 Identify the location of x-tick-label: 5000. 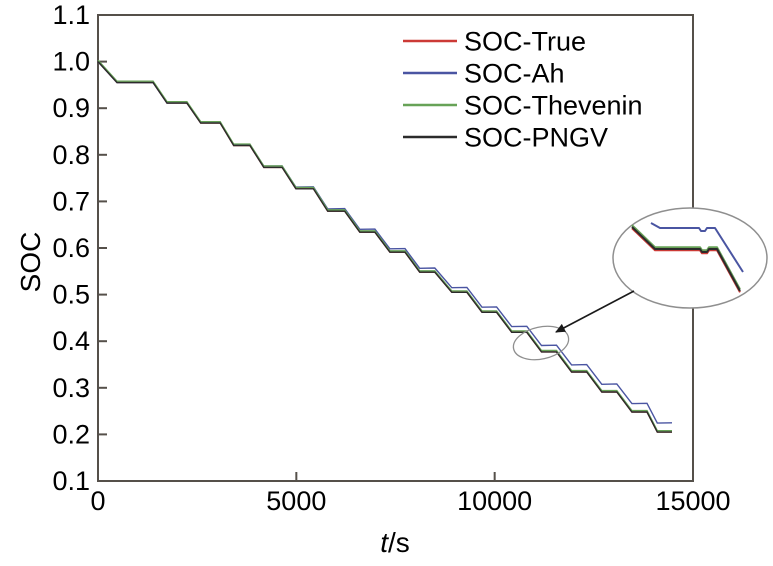
(296, 501).